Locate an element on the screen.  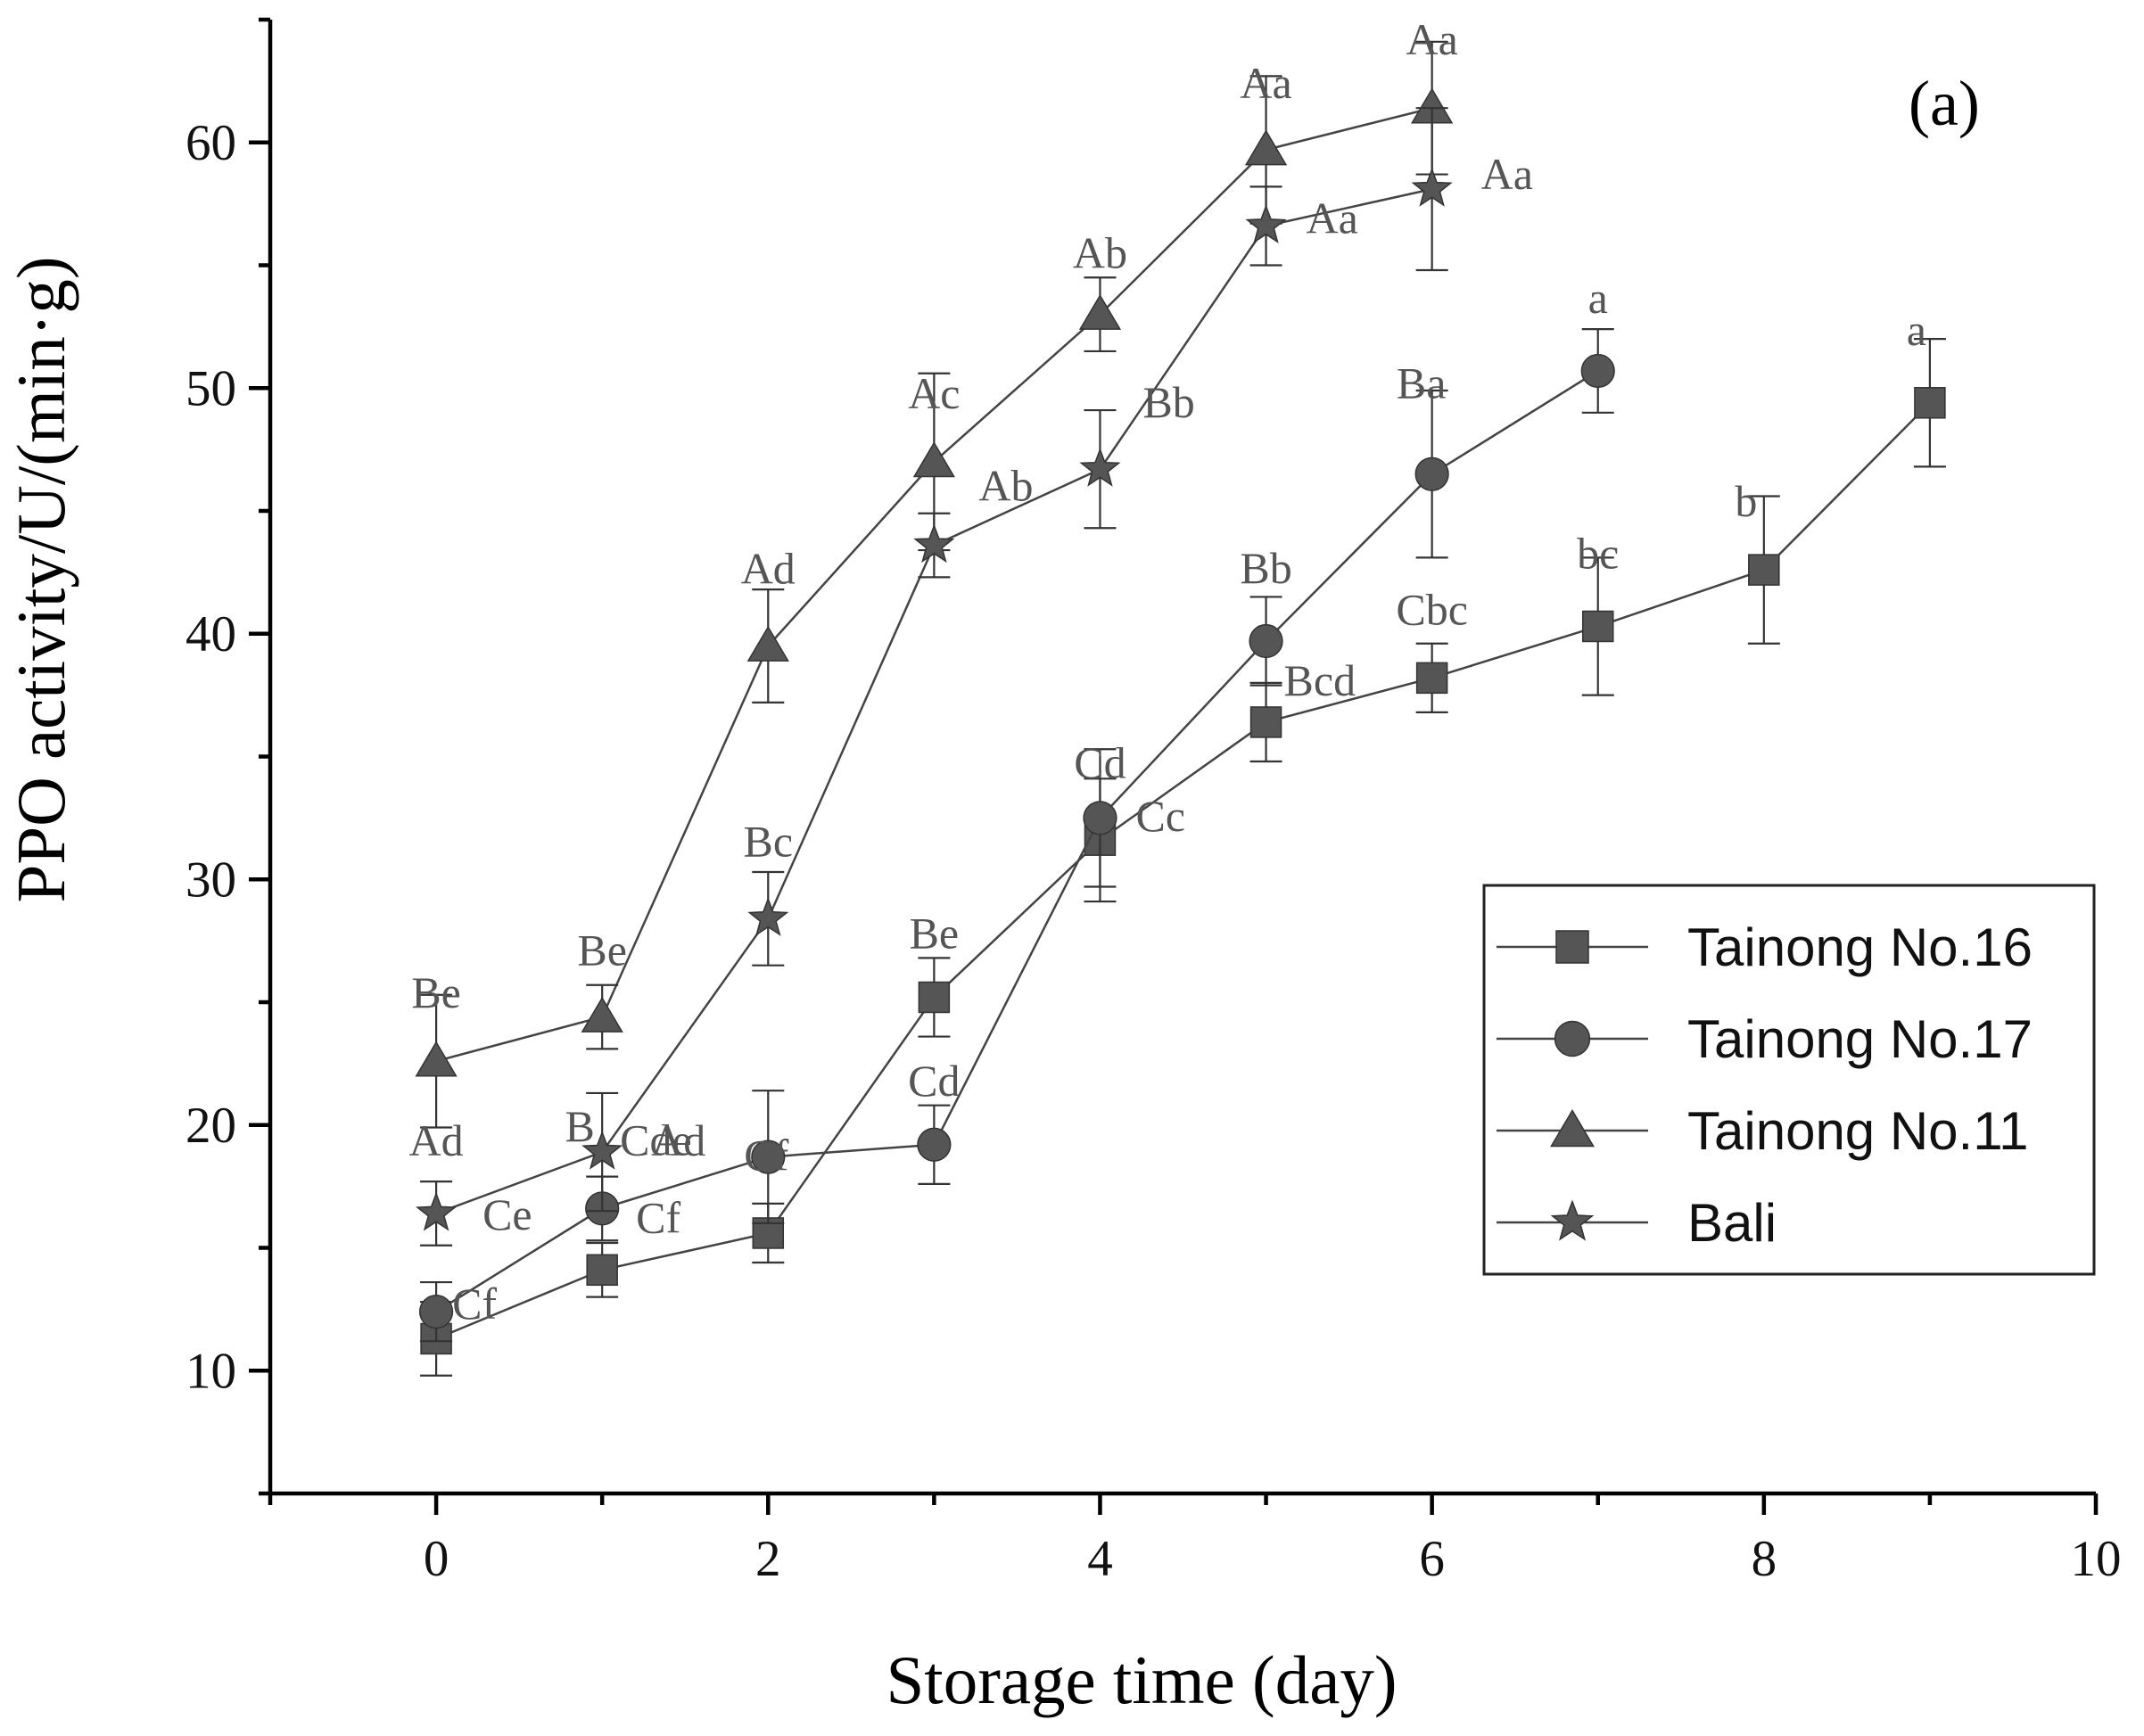
x-tick-label: 10 is located at coordinates (2096, 1559).